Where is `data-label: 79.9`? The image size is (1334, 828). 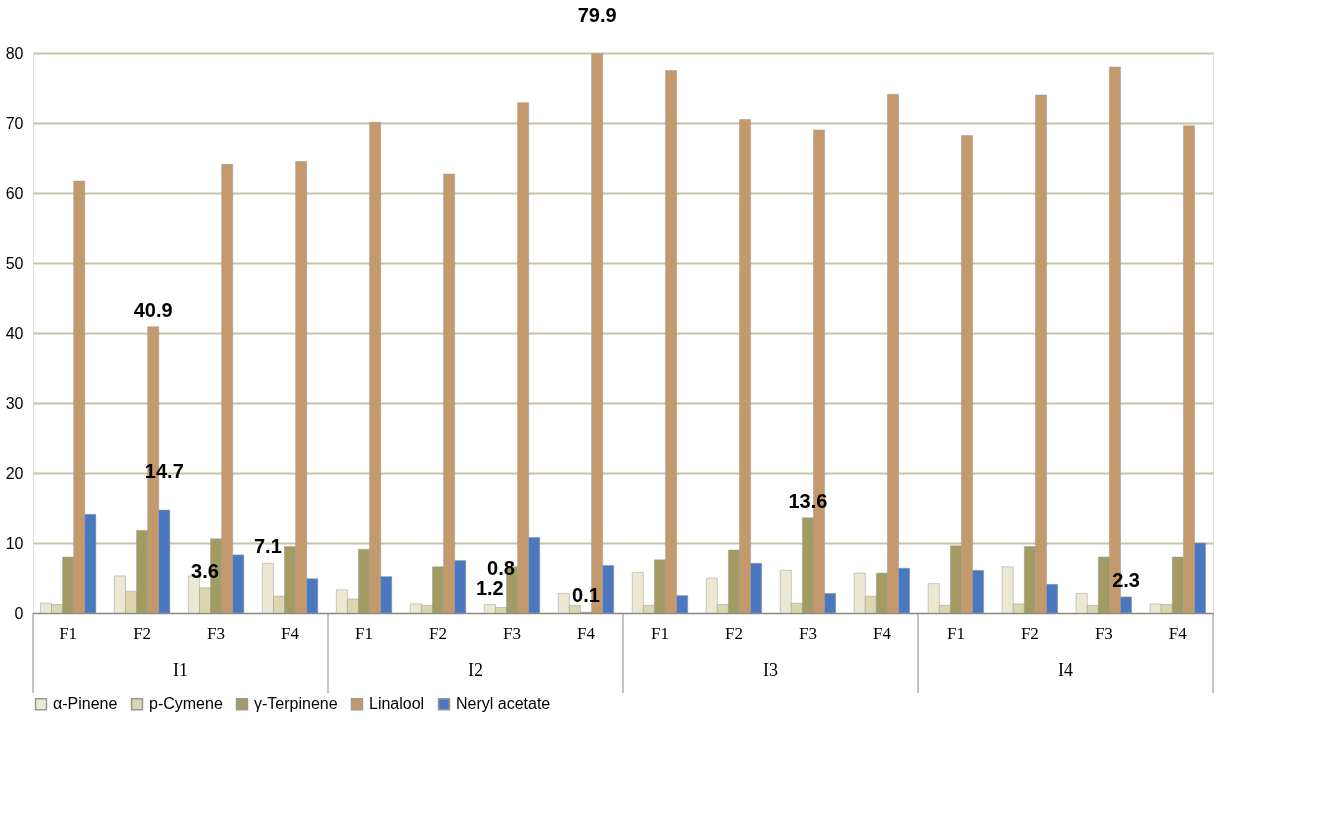
data-label: 79.9 is located at coordinates (597, 14).